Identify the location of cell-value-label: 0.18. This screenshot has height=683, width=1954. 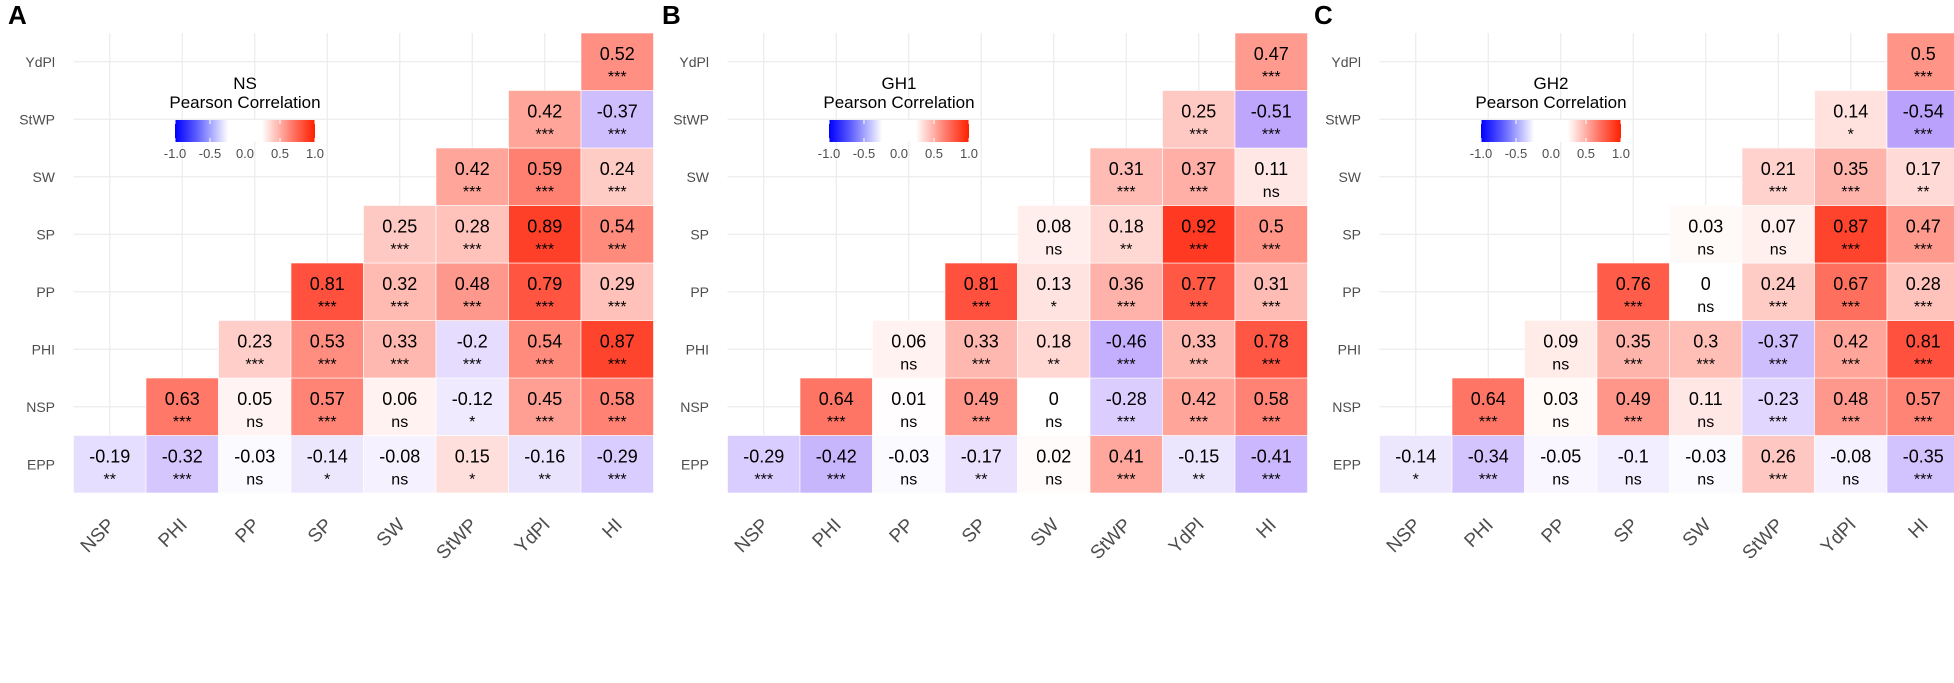
(1126, 226).